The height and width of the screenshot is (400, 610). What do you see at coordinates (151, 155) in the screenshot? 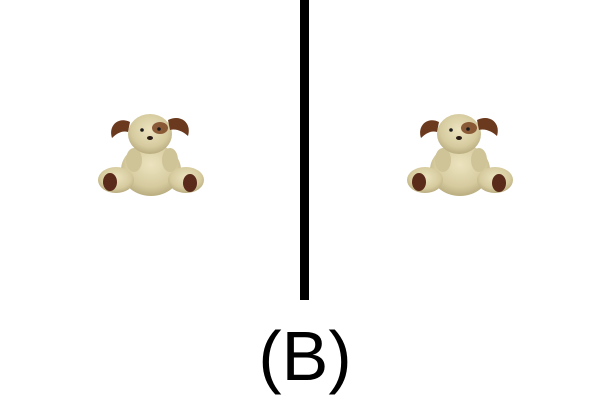
I see `plush-dog-toy-left` at bounding box center [151, 155].